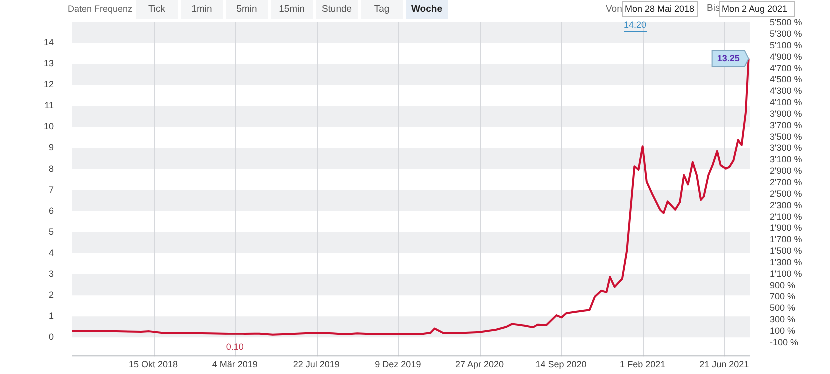 The image size is (830, 374). I want to click on y2-tick-label: 300 %, so click(783, 319).